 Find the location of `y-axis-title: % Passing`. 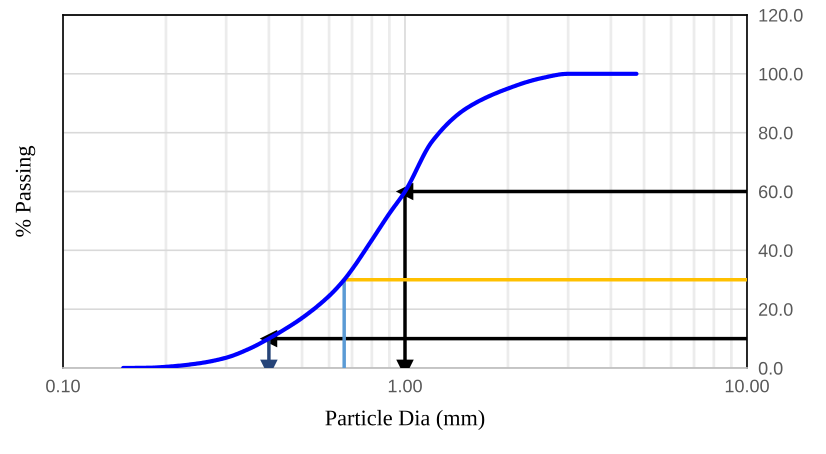

y-axis-title: % Passing is located at coordinates (26, 191).